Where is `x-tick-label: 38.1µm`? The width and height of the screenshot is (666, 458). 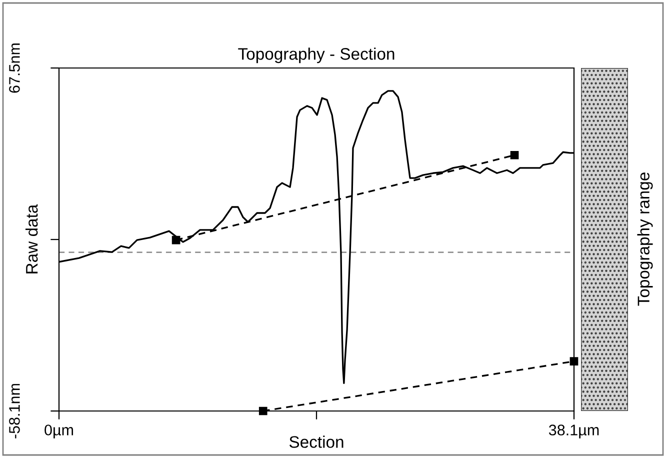 x-tick-label: 38.1µm is located at coordinates (573, 431).